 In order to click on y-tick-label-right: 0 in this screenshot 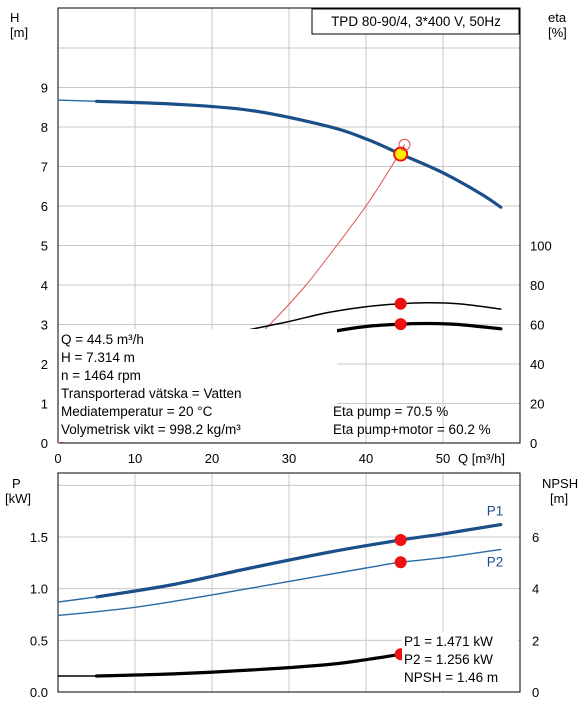, I will do `click(533, 443)`.